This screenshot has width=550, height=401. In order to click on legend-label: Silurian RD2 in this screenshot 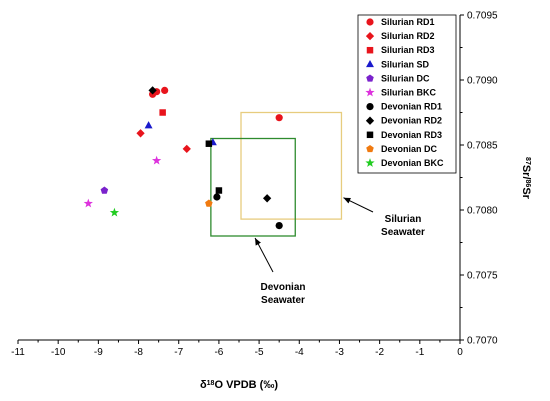, I will do `click(408, 36)`.